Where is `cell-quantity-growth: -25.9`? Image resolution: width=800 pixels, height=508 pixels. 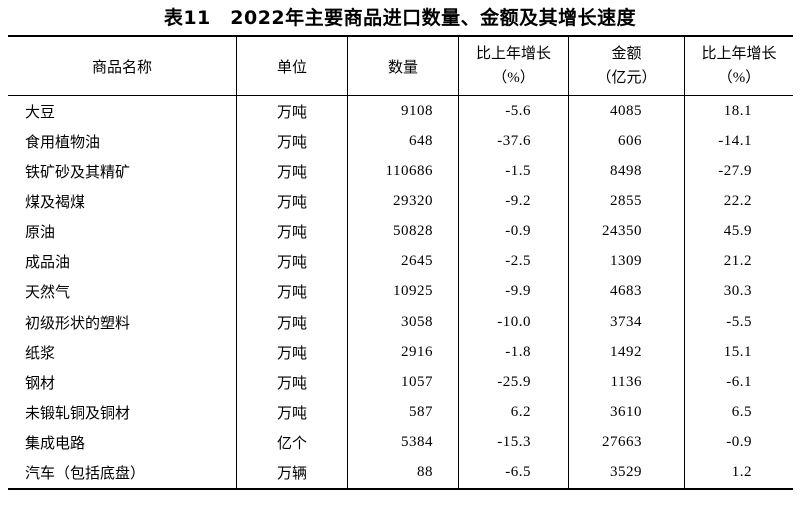 cell-quantity-growth: -25.9 is located at coordinates (513, 382).